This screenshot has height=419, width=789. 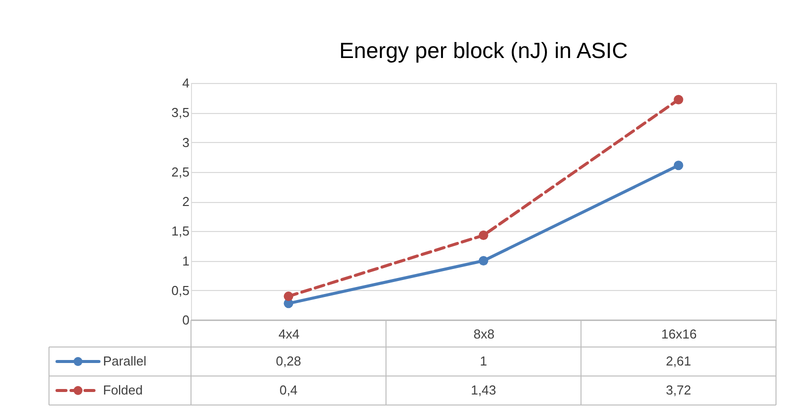 What do you see at coordinates (679, 334) in the screenshot?
I see `x-tick-label: 16x16` at bounding box center [679, 334].